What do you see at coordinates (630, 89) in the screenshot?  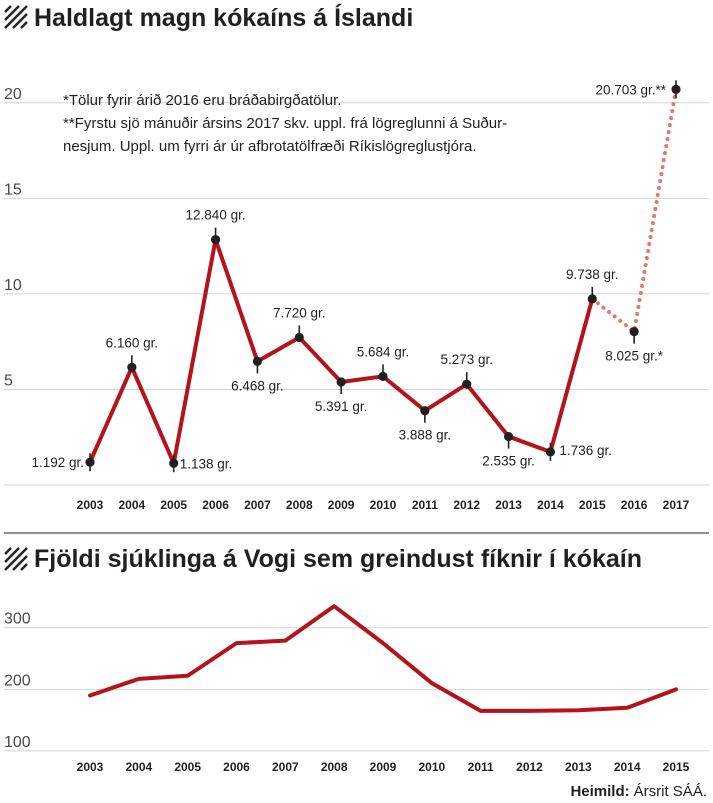 I see `data-label: 20.703 gr.**` at bounding box center [630, 89].